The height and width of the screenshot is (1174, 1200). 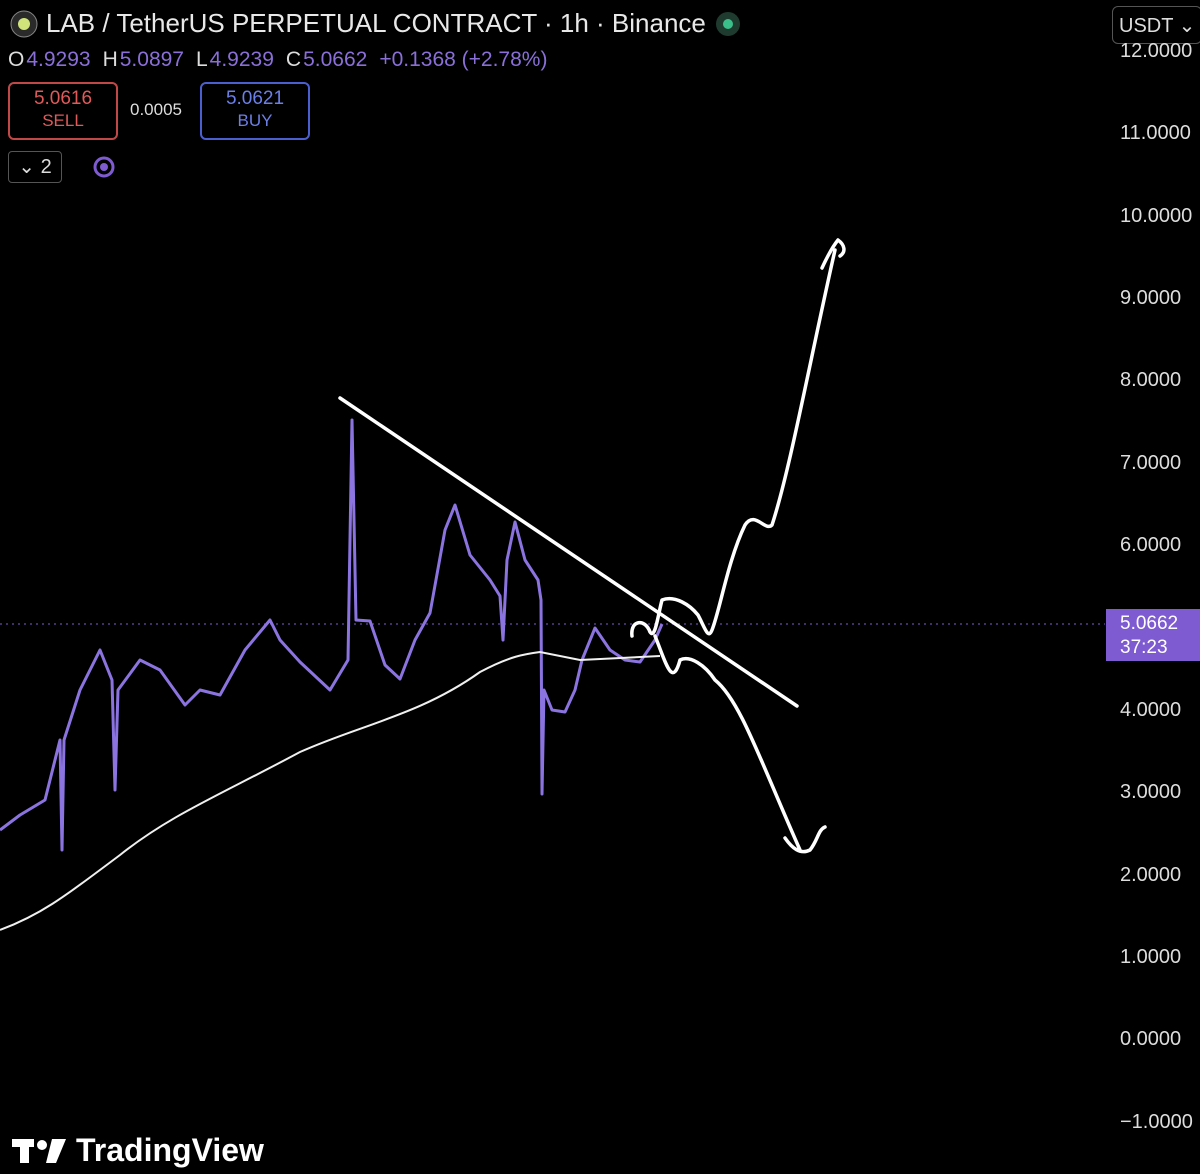 What do you see at coordinates (110, 59) in the screenshot?
I see `ohlc-key: H` at bounding box center [110, 59].